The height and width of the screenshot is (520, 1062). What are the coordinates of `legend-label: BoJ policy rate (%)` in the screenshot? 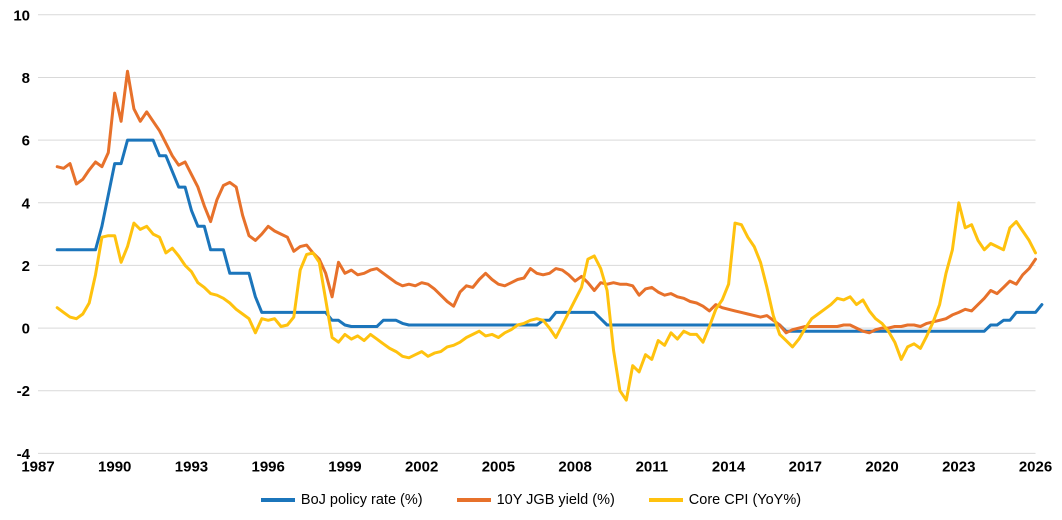 It's located at (361, 500).